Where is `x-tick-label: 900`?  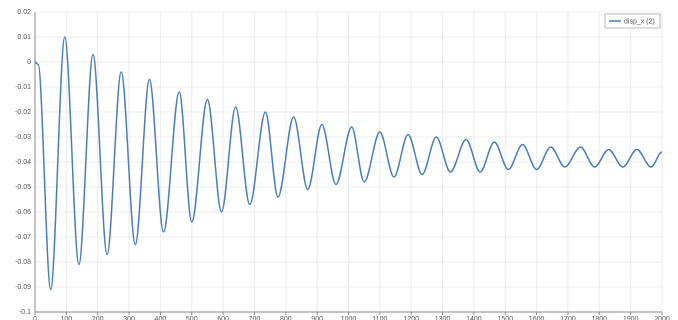
x-tick-label: 900 is located at coordinates (317, 318).